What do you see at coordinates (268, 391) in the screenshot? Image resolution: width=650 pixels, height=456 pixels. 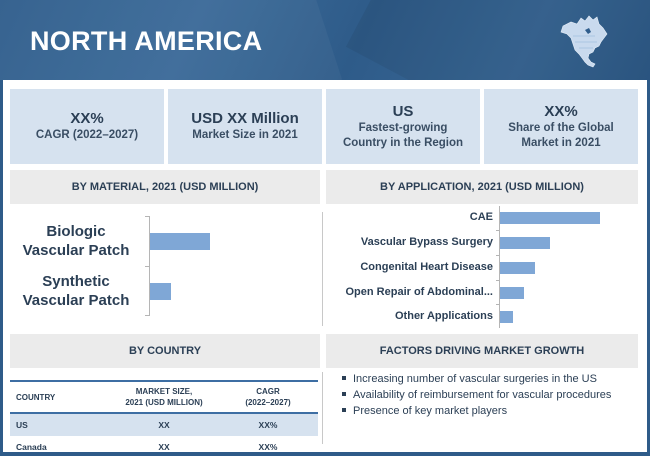 I see `header-cagr-line1: CAGR` at bounding box center [268, 391].